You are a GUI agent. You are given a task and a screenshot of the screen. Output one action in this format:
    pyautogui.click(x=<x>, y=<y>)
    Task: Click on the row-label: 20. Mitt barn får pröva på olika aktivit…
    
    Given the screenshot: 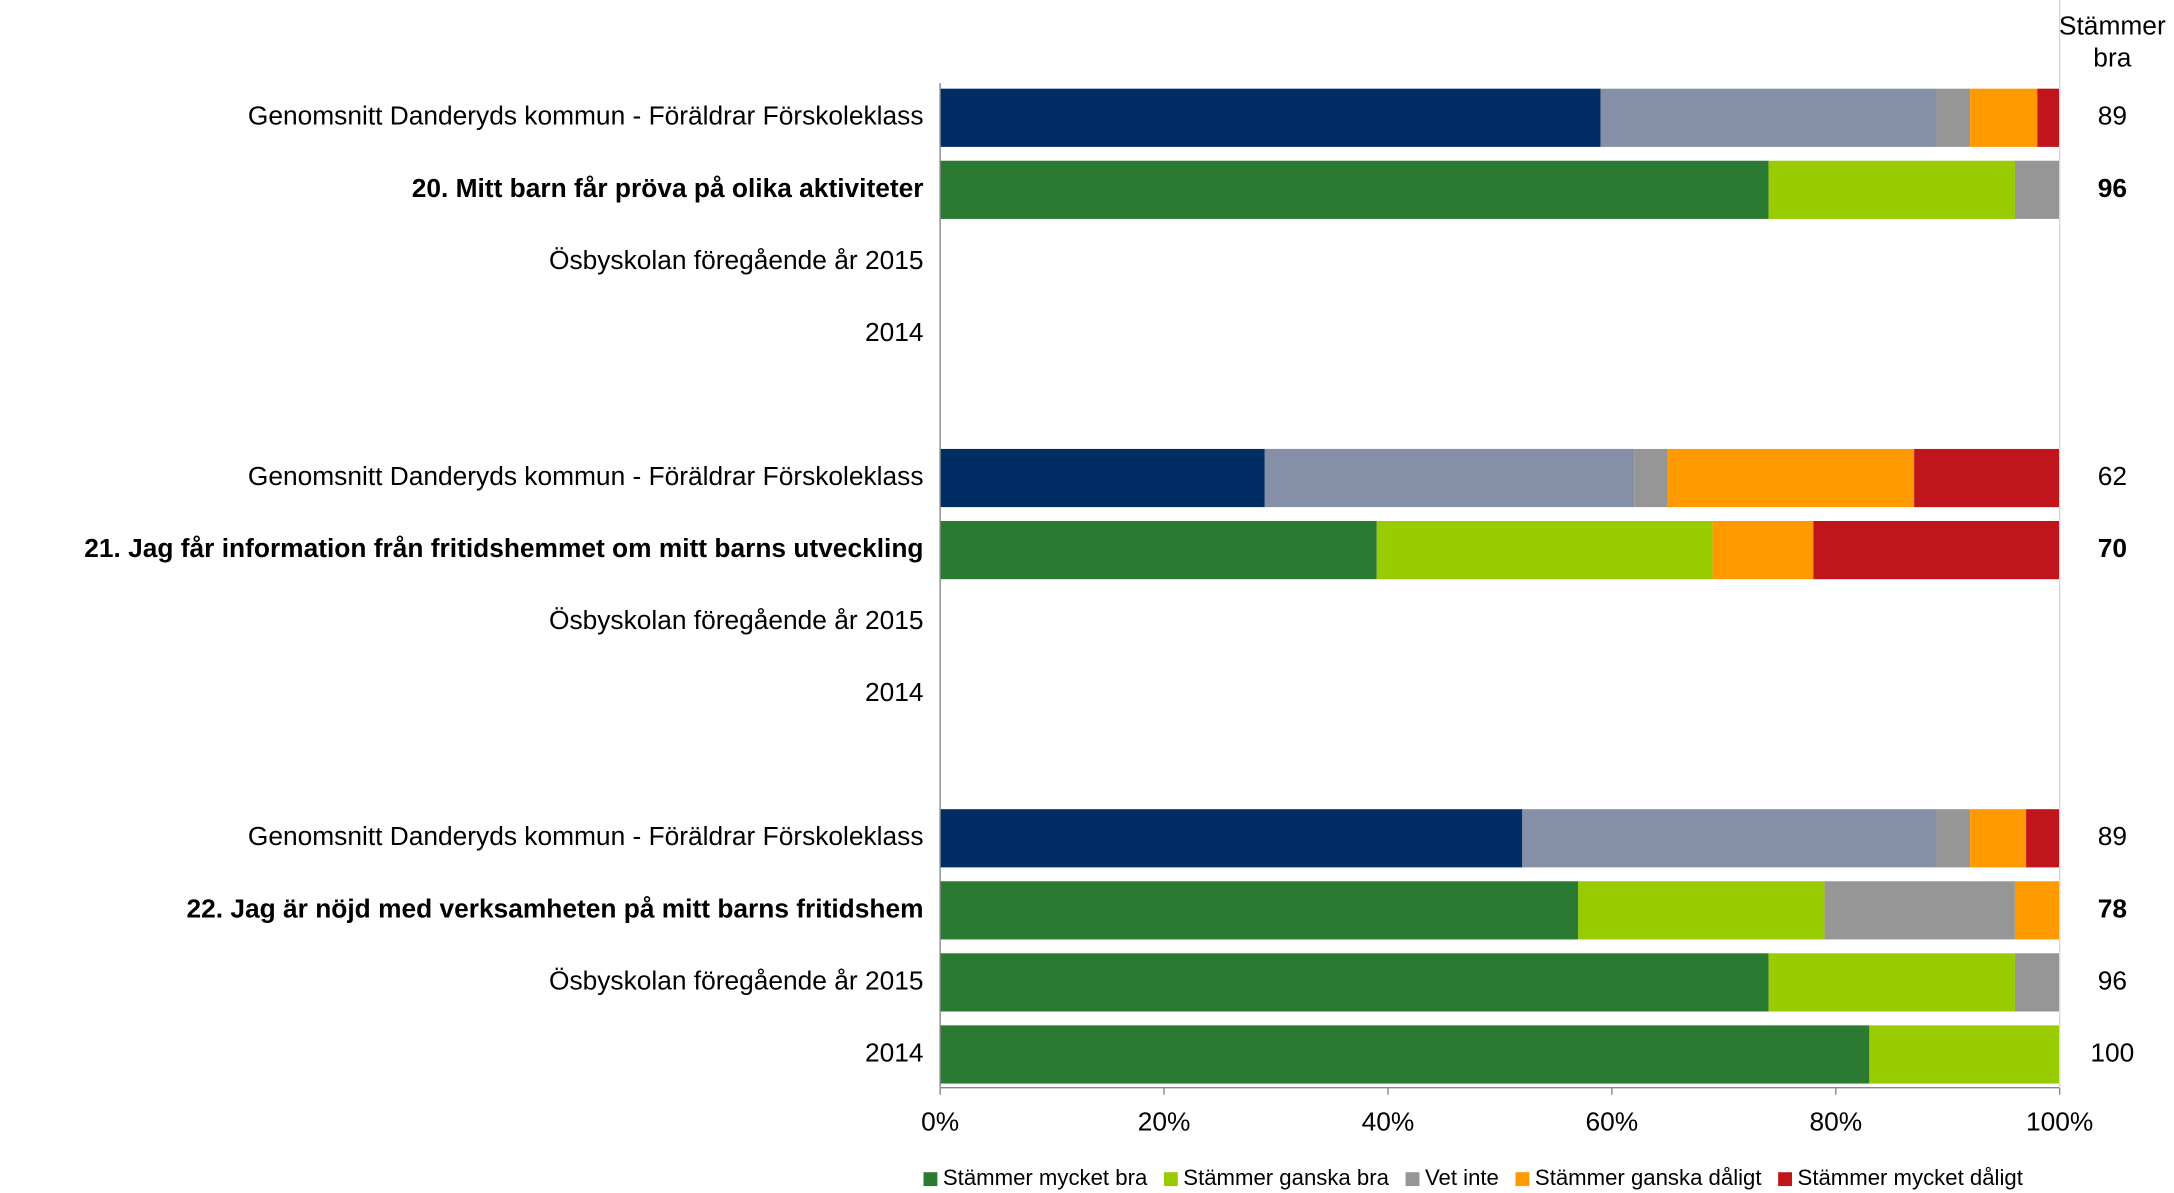 What is the action you would take?
    pyautogui.click(x=668, y=188)
    